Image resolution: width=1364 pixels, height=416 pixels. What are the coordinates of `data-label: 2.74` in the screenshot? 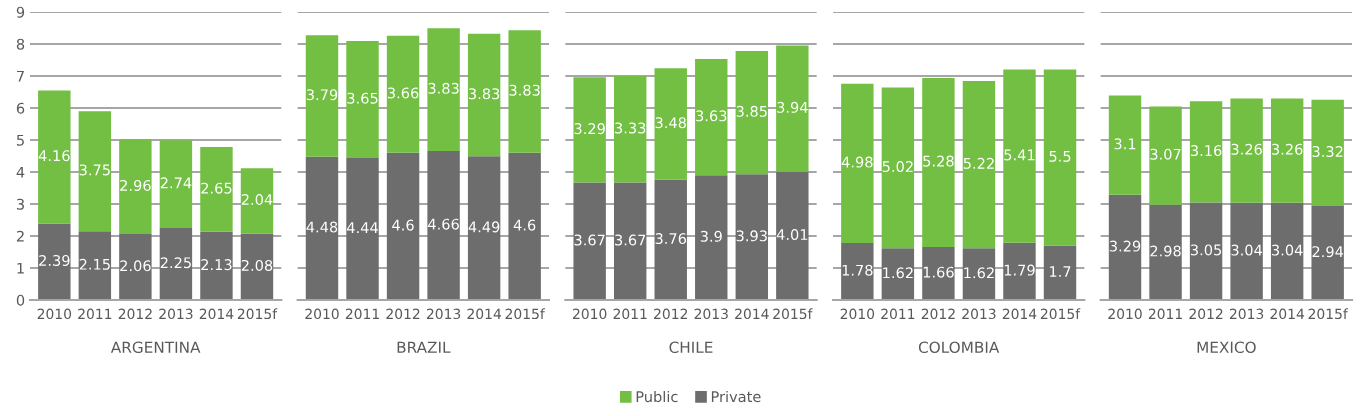 It's located at (176, 183).